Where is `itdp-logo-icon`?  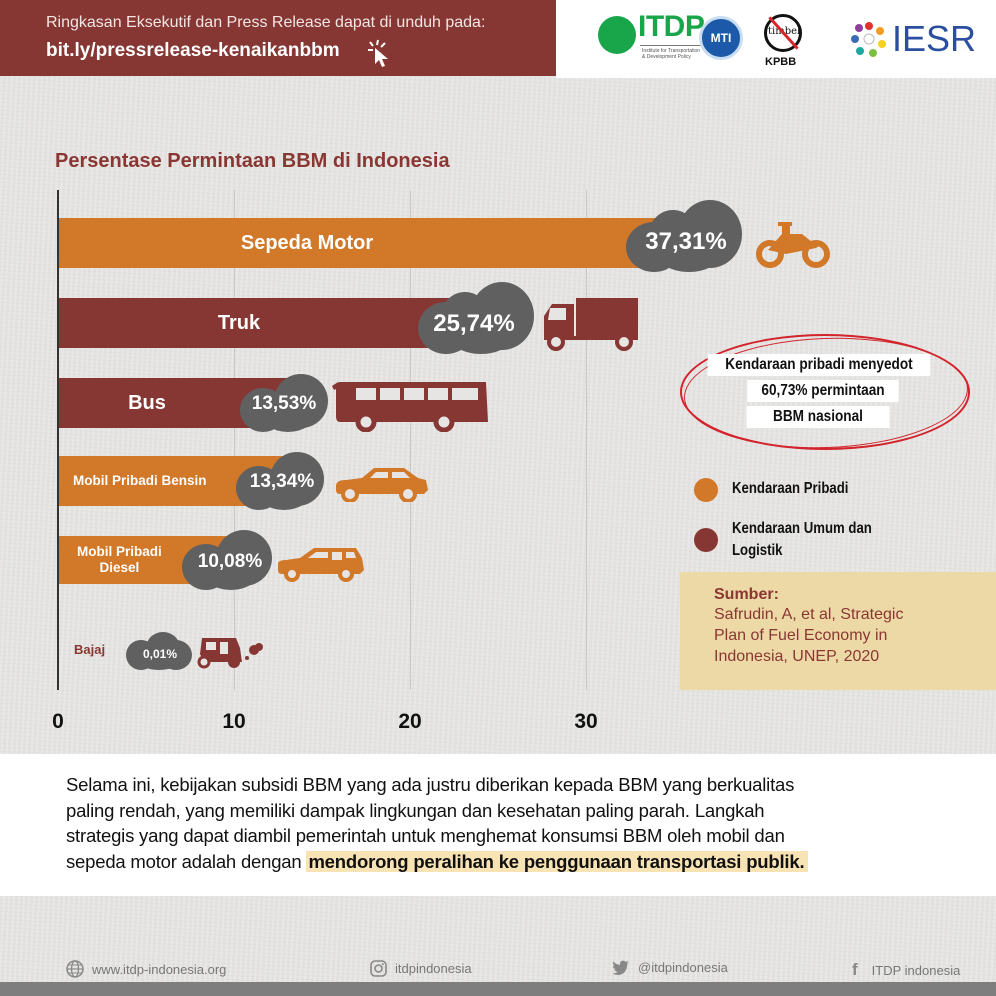 itdp-logo-icon is located at coordinates (617, 35).